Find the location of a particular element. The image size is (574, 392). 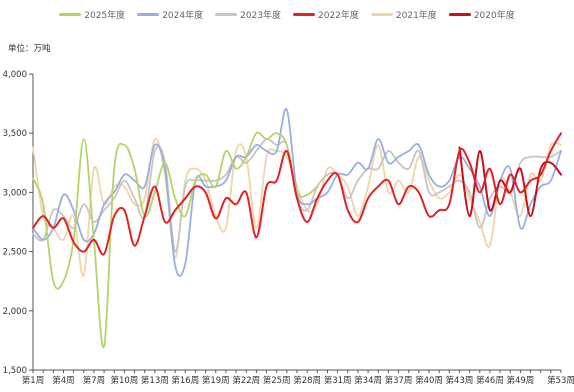

legend-item-2022: 2022年度 is located at coordinates (326, 14).